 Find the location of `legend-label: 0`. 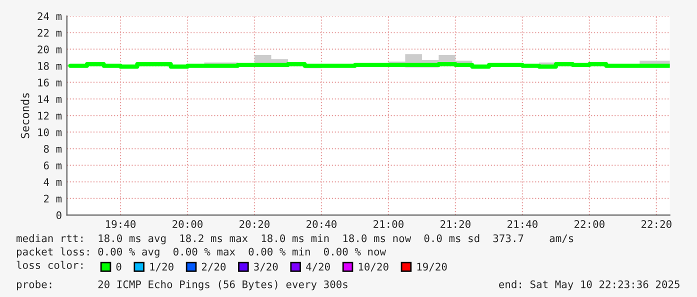

legend-label: 0 is located at coordinates (119, 266).